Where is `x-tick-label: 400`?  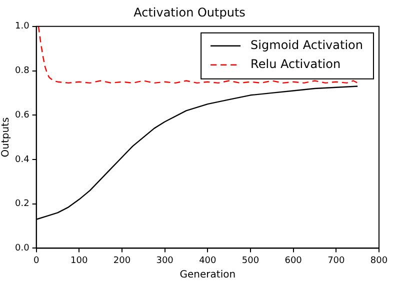
x-tick-label: 400 is located at coordinates (208, 261).